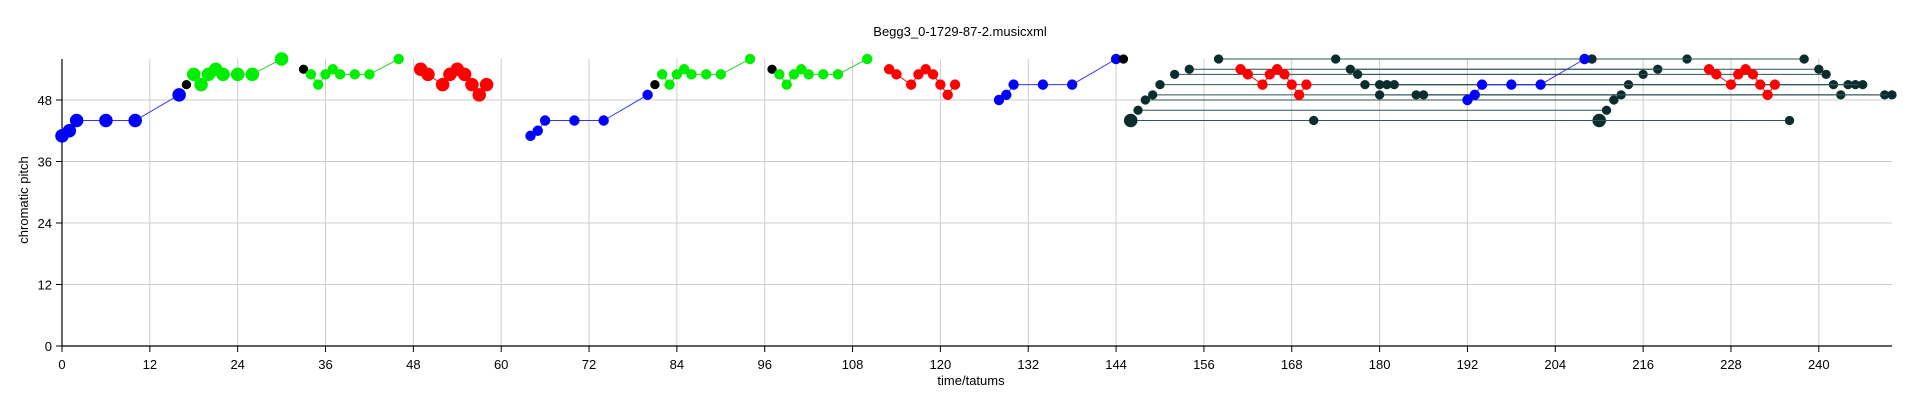 This screenshot has width=1920, height=401. Describe the element at coordinates (1643, 364) in the screenshot. I see `x-tick-label: 216` at that location.